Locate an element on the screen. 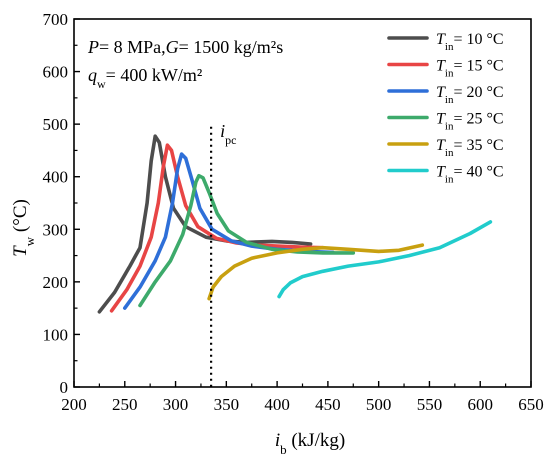 Image resolution: width=550 pixels, height=456 pixels. x-axis-label: ib (kJ/kg) is located at coordinates (310, 443).